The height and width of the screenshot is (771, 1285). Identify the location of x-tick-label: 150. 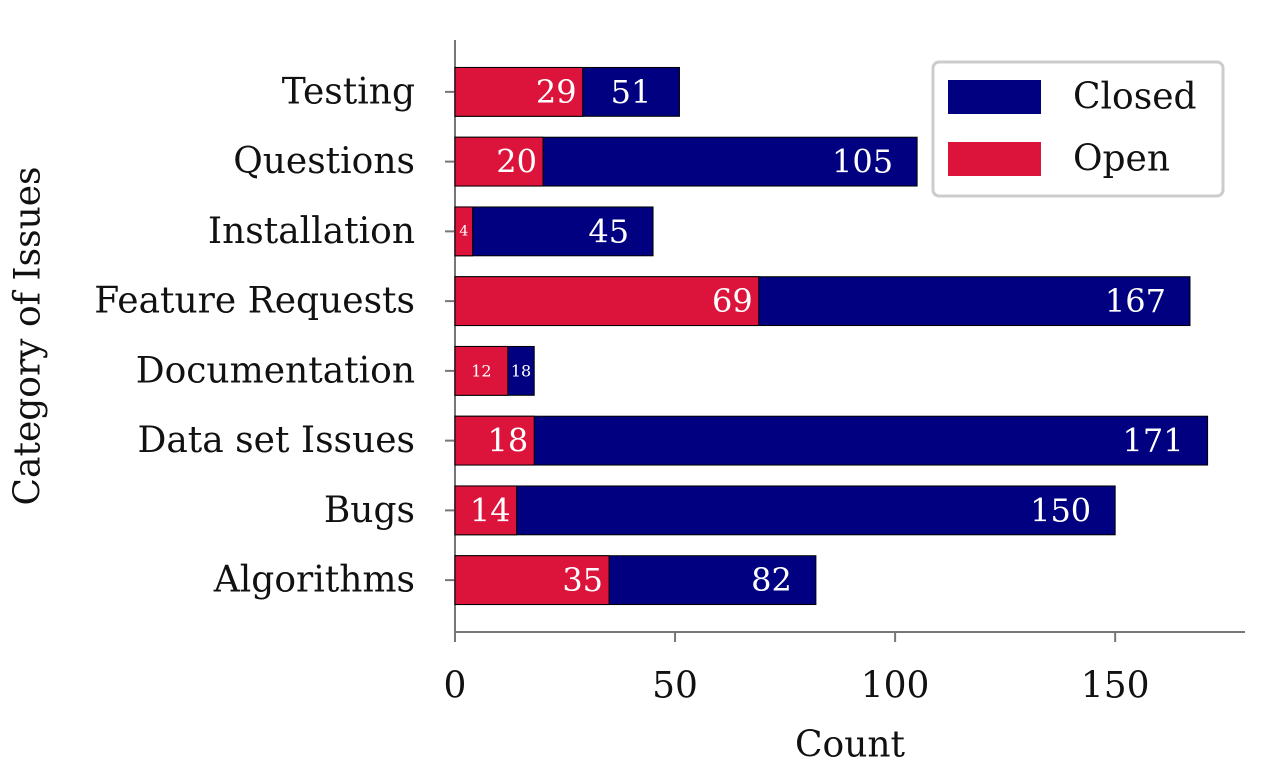
(1115, 686).